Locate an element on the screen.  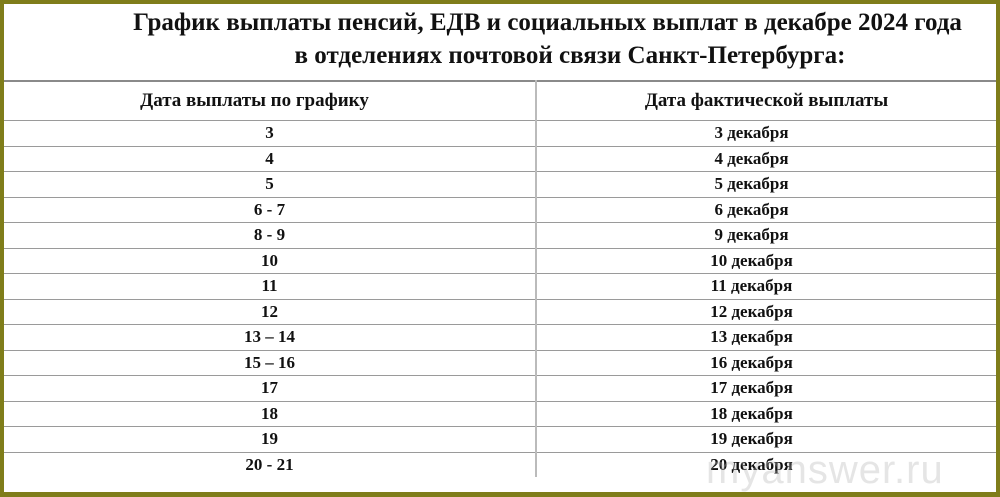
actual-date-cell: 13 декабря is located at coordinates (766, 337).